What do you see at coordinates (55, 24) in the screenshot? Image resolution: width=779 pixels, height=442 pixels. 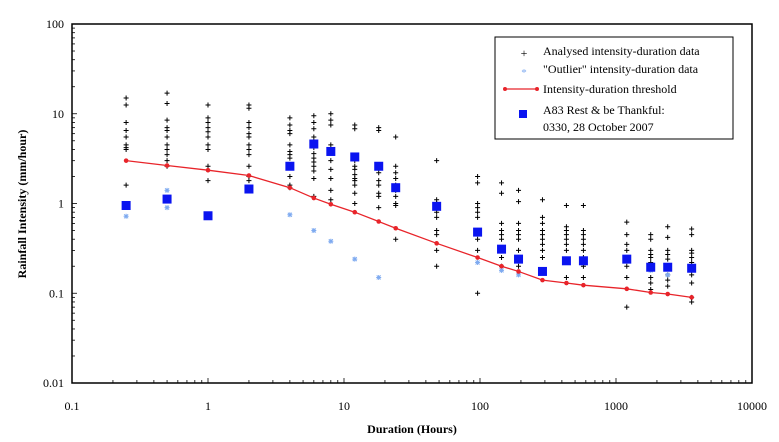 I see `y-tick-label: 100` at bounding box center [55, 24].